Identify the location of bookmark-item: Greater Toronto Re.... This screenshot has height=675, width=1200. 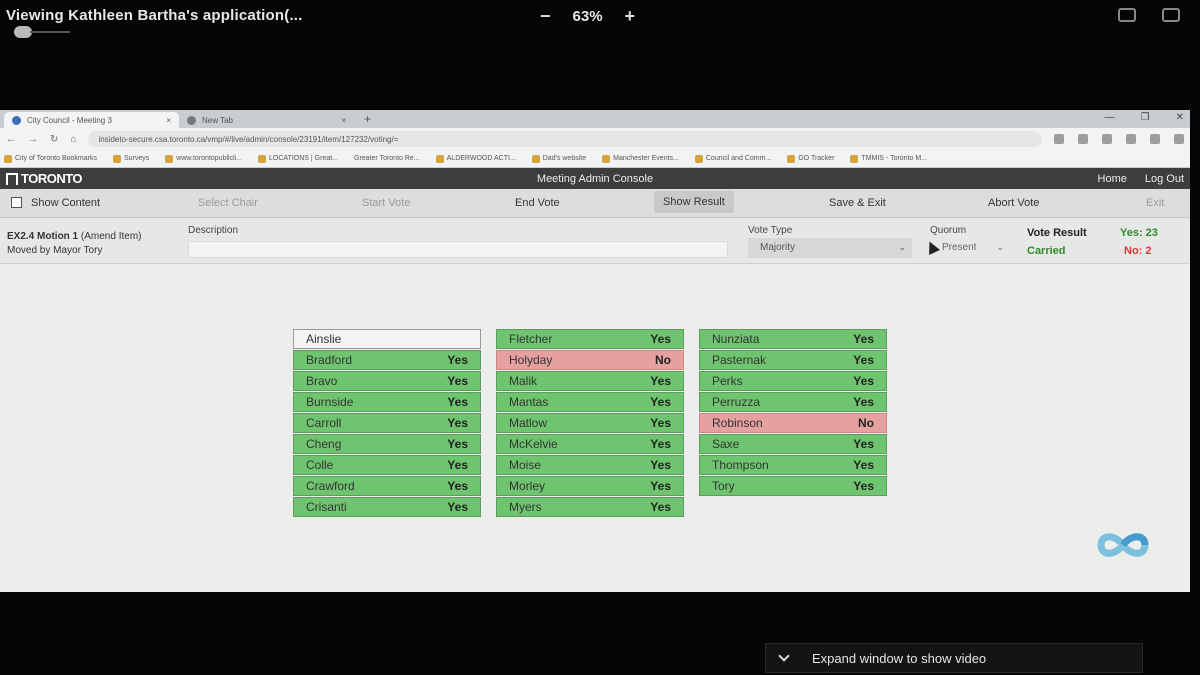
(387, 158).